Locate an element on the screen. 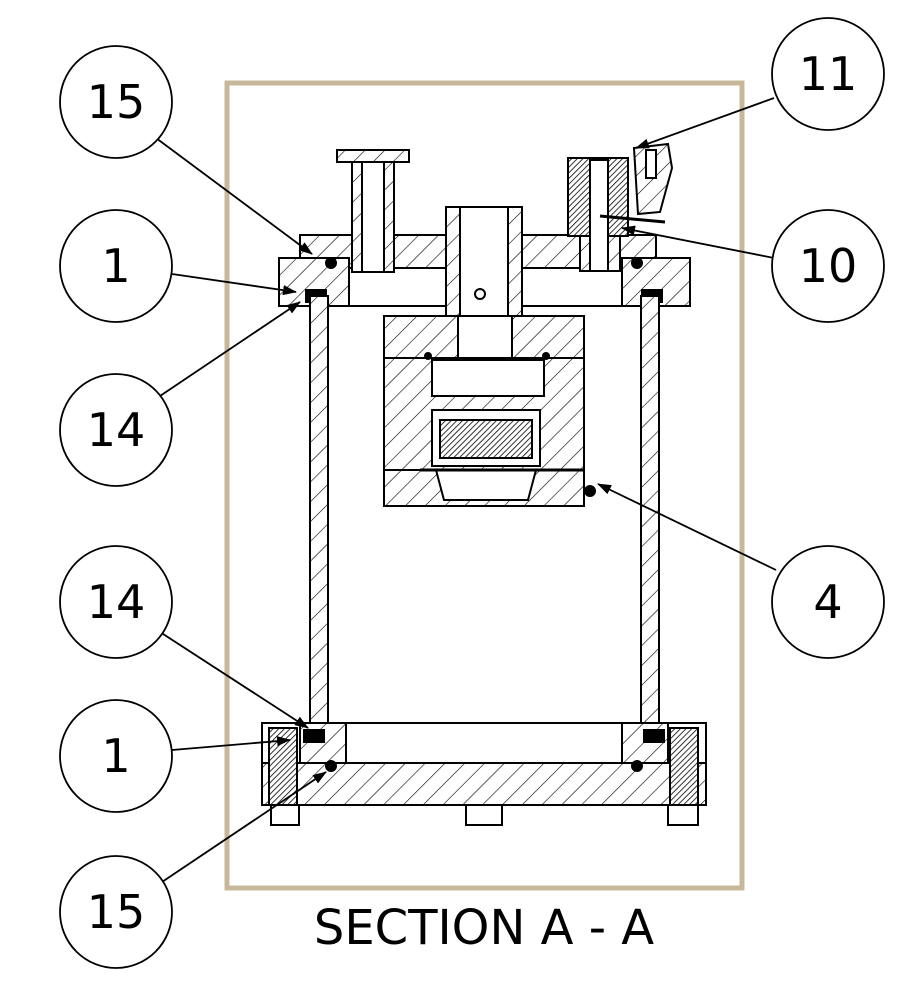  balloon-11-label: 11 is located at coordinates (828, 74).